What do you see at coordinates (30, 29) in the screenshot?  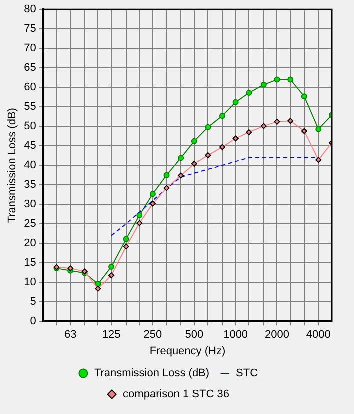 I see `y-tick-label: 75` at bounding box center [30, 29].